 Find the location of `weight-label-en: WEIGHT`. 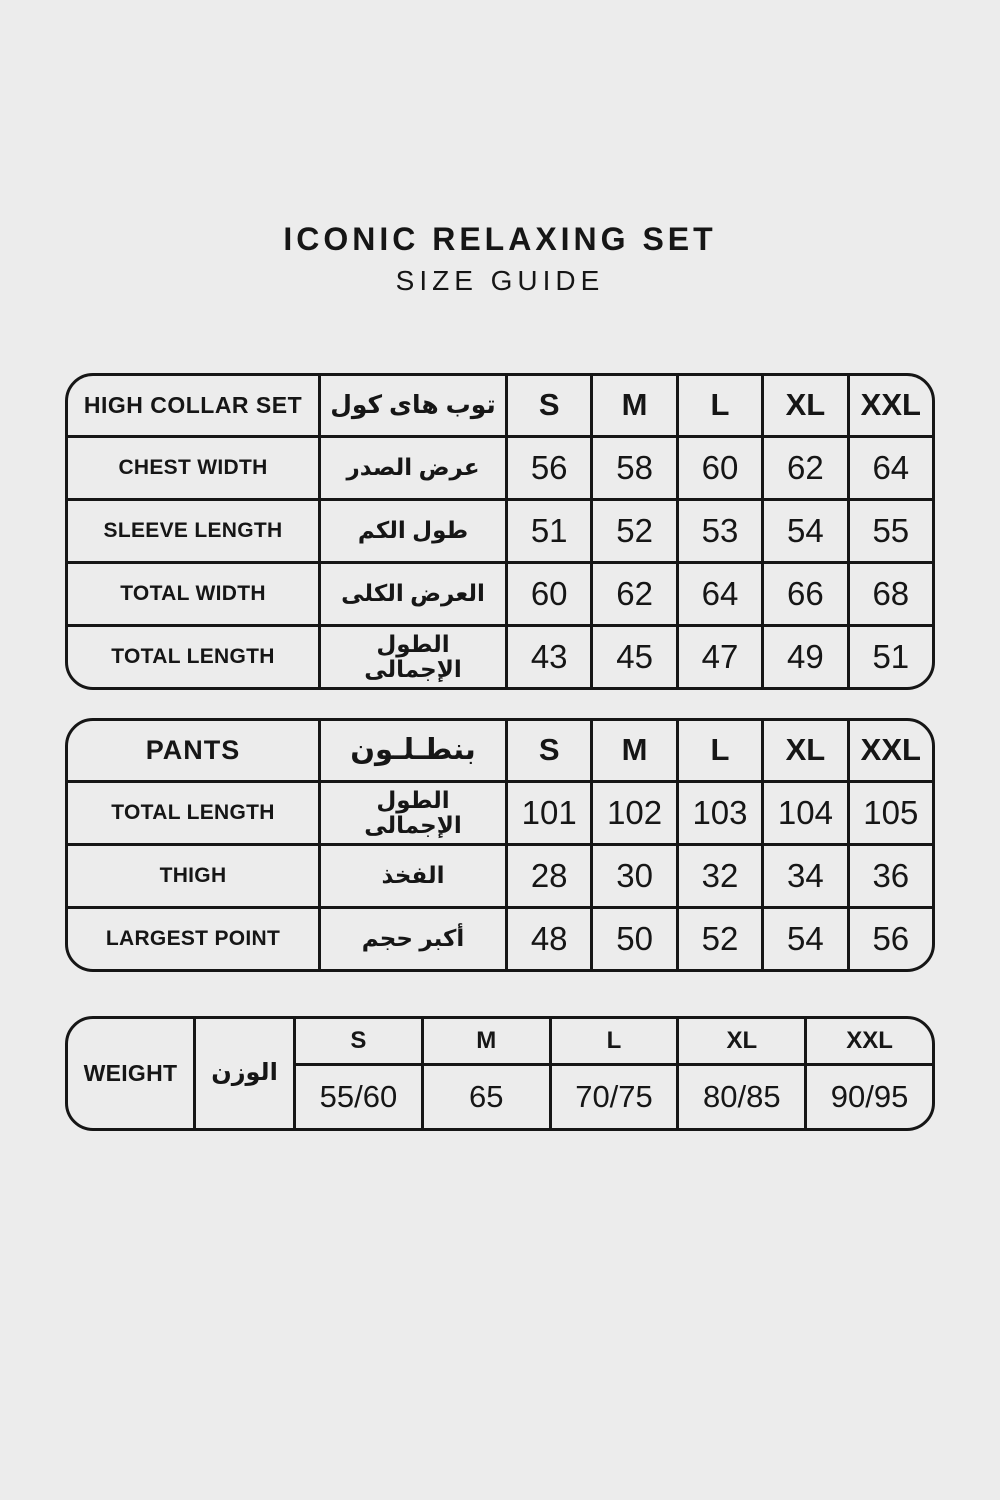

weight-label-en: WEIGHT is located at coordinates (130, 1072).